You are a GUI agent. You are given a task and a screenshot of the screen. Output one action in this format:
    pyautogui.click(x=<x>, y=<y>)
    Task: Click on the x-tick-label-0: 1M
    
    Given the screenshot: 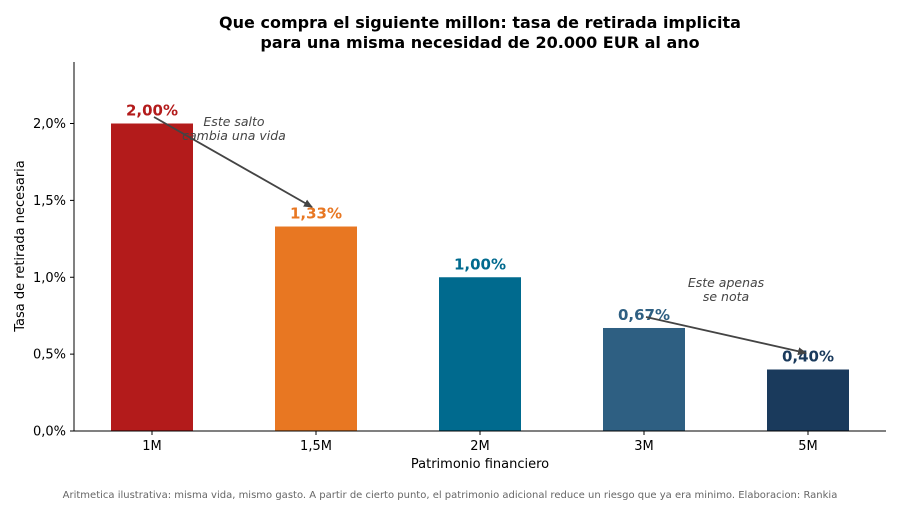 What is the action you would take?
    pyautogui.click(x=152, y=446)
    